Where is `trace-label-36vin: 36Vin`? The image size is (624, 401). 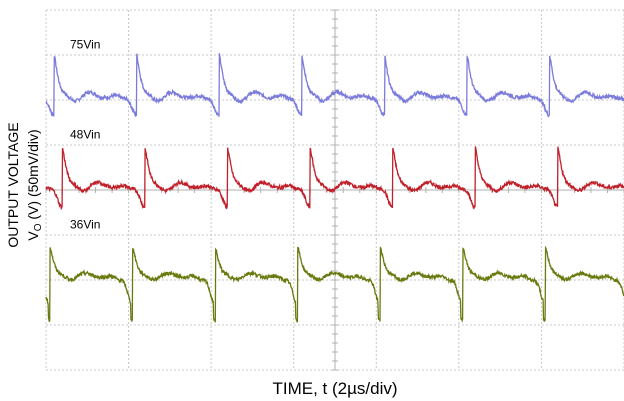 trace-label-36vin: 36Vin is located at coordinates (85, 224).